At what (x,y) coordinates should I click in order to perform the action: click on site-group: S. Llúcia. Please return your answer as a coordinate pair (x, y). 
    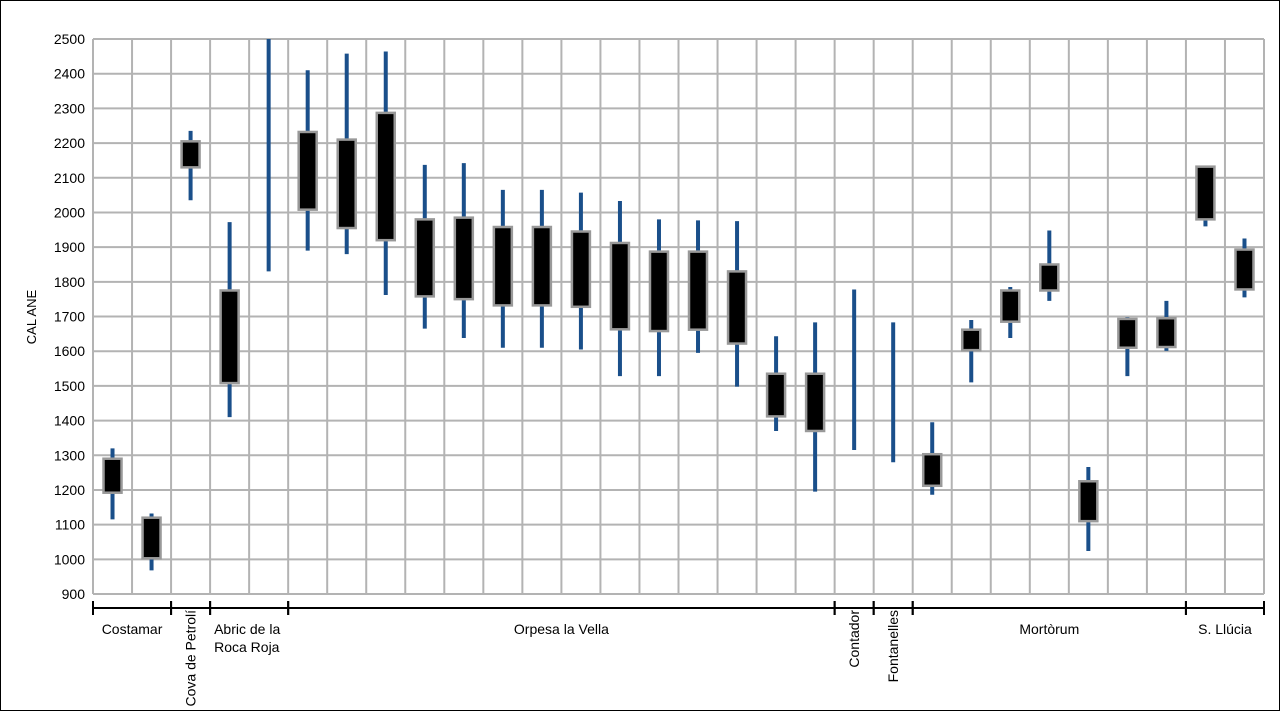
    Looking at the image, I should click on (1224, 619).